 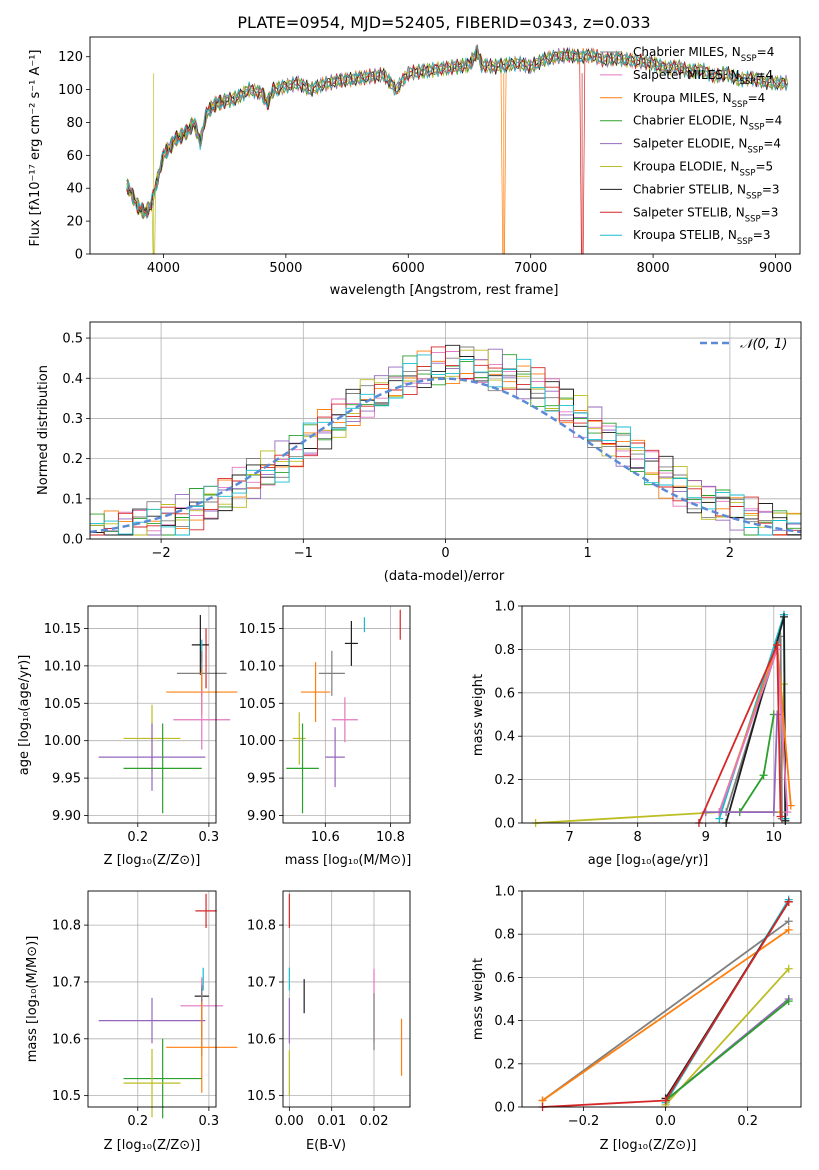 I want to click on weights-age-x-axis-label: age [log₁₀(age/yr)], so click(x=648, y=860).